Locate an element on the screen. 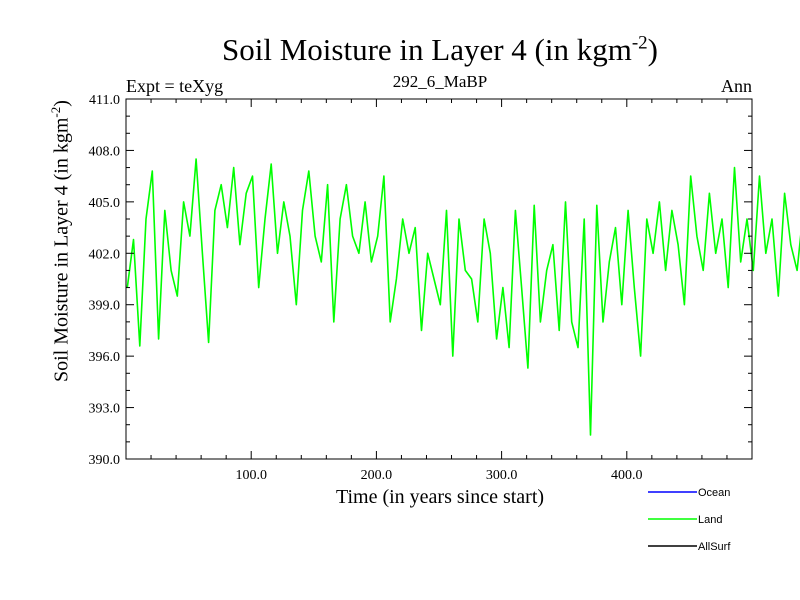  x-tick-label: 200.0 is located at coordinates (377, 475).